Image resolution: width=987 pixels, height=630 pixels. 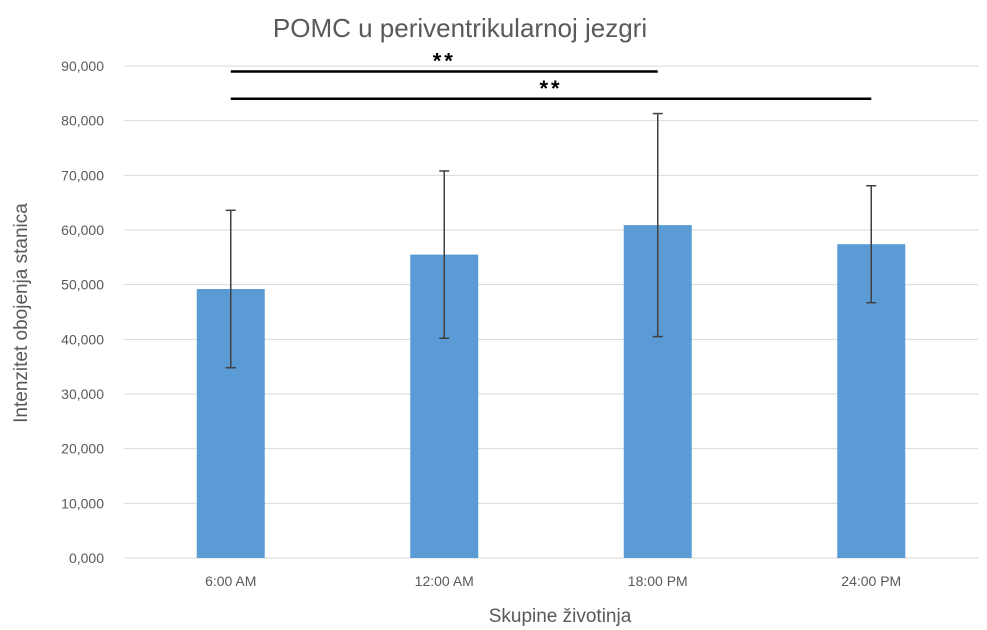 I want to click on y-tick-label: 10,000, so click(x=82, y=503).